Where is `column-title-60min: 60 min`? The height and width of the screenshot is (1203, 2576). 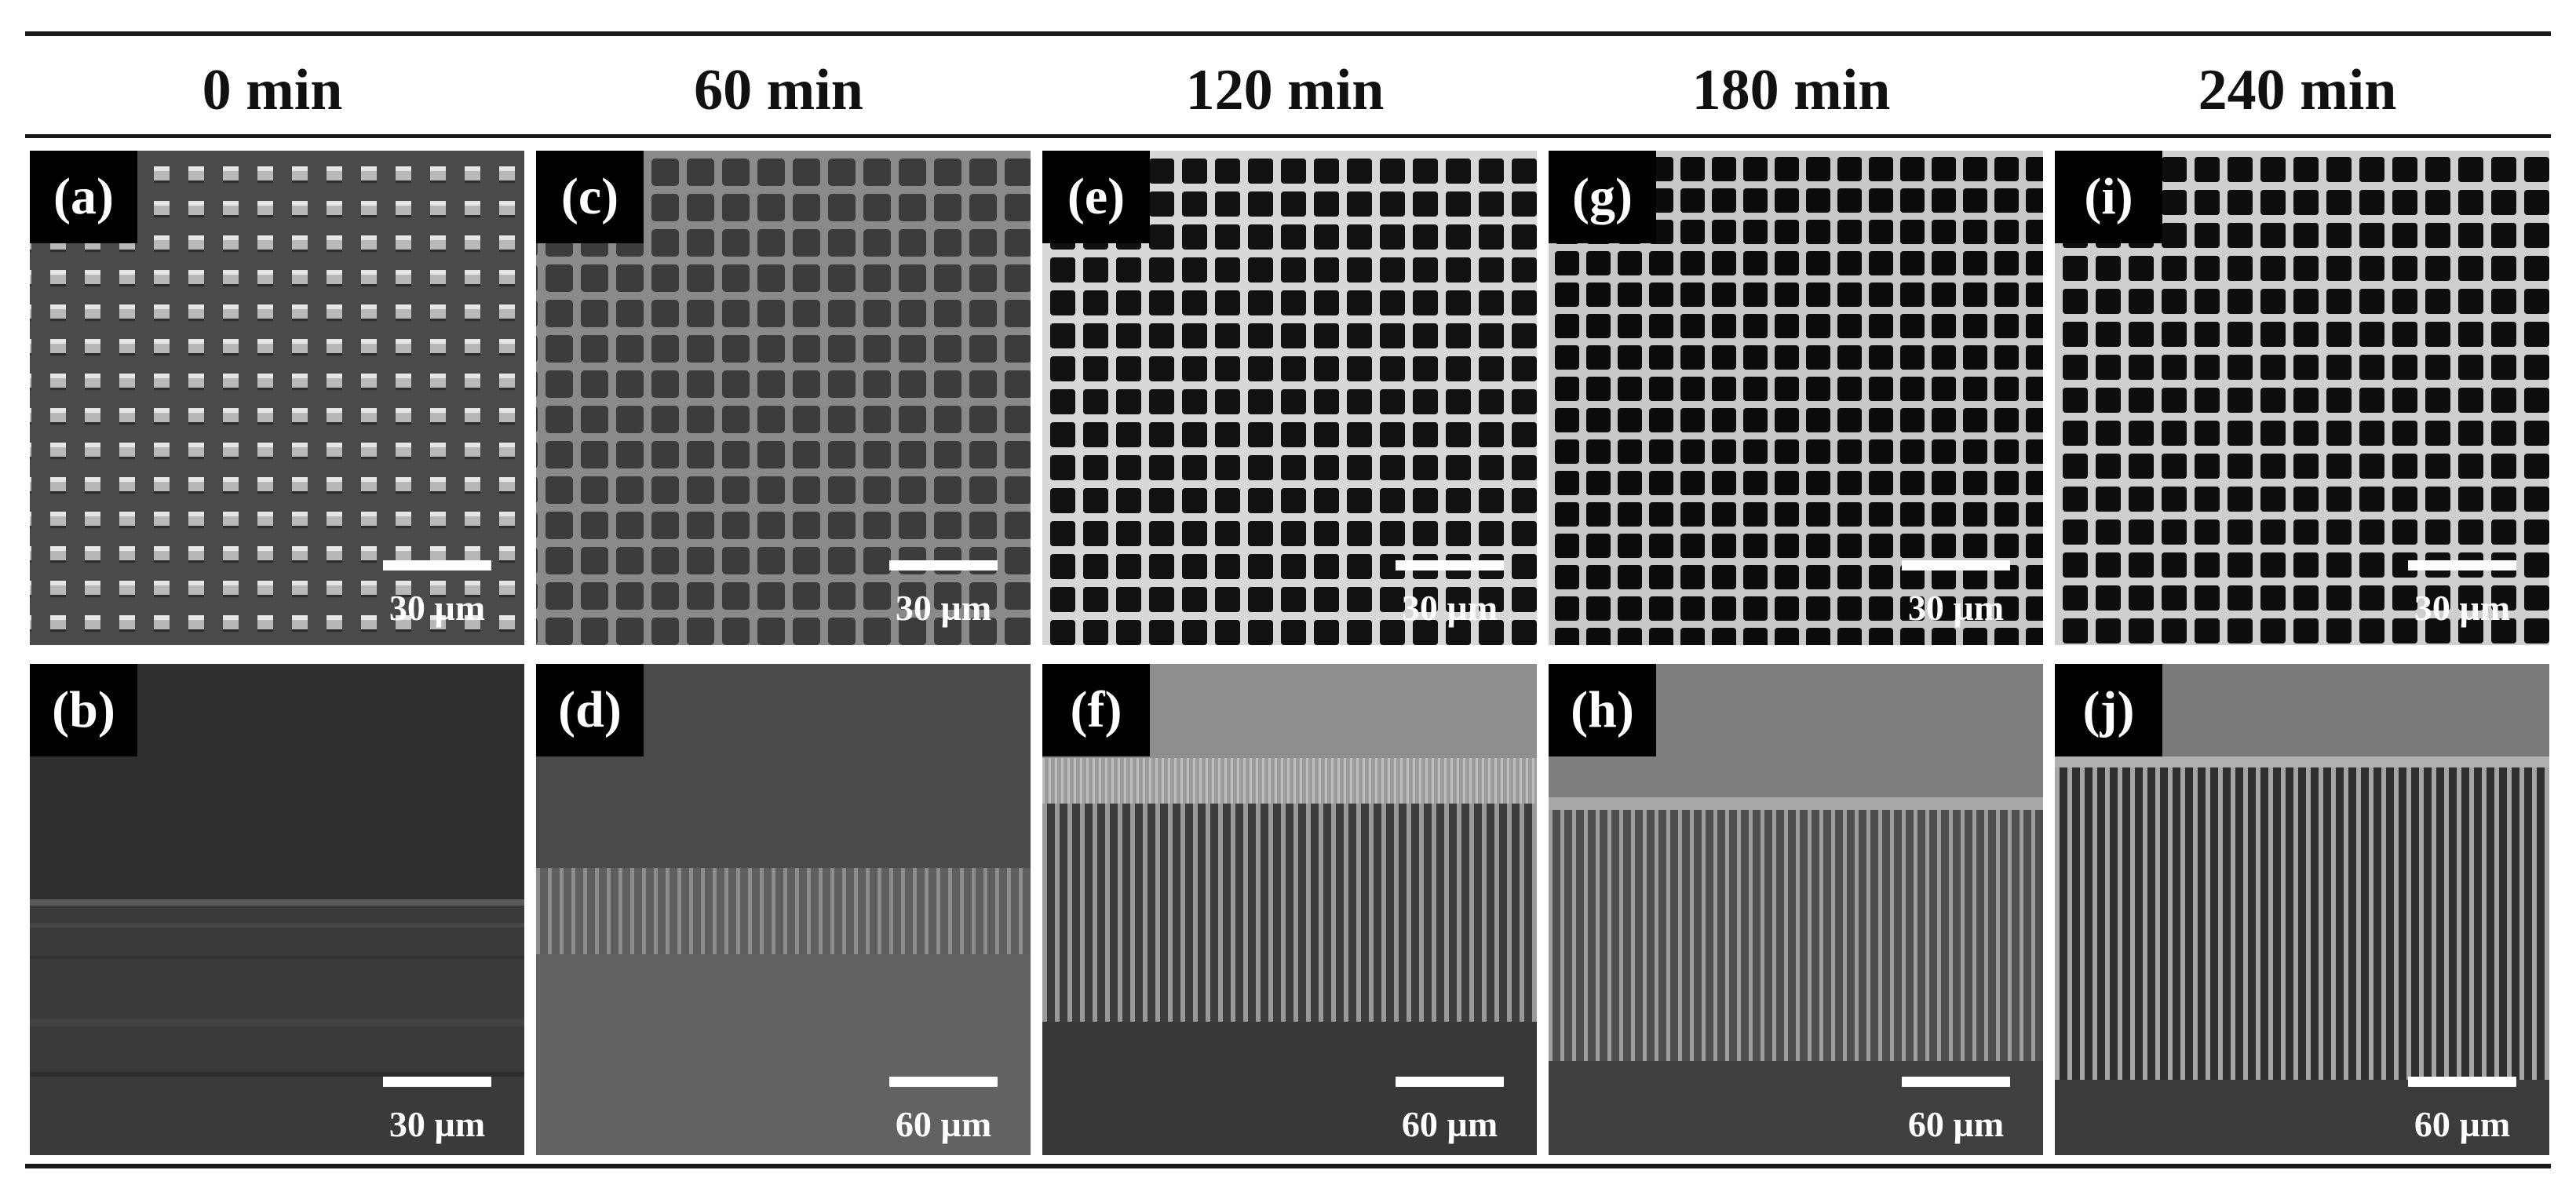
column-title-60min: 60 min is located at coordinates (778, 90).